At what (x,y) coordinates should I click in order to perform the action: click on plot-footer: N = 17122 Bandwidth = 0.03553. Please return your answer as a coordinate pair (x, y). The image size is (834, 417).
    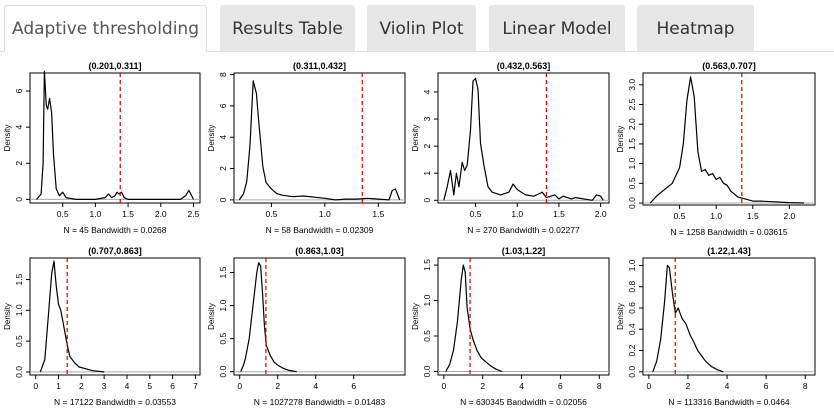
    Looking at the image, I should click on (115, 402).